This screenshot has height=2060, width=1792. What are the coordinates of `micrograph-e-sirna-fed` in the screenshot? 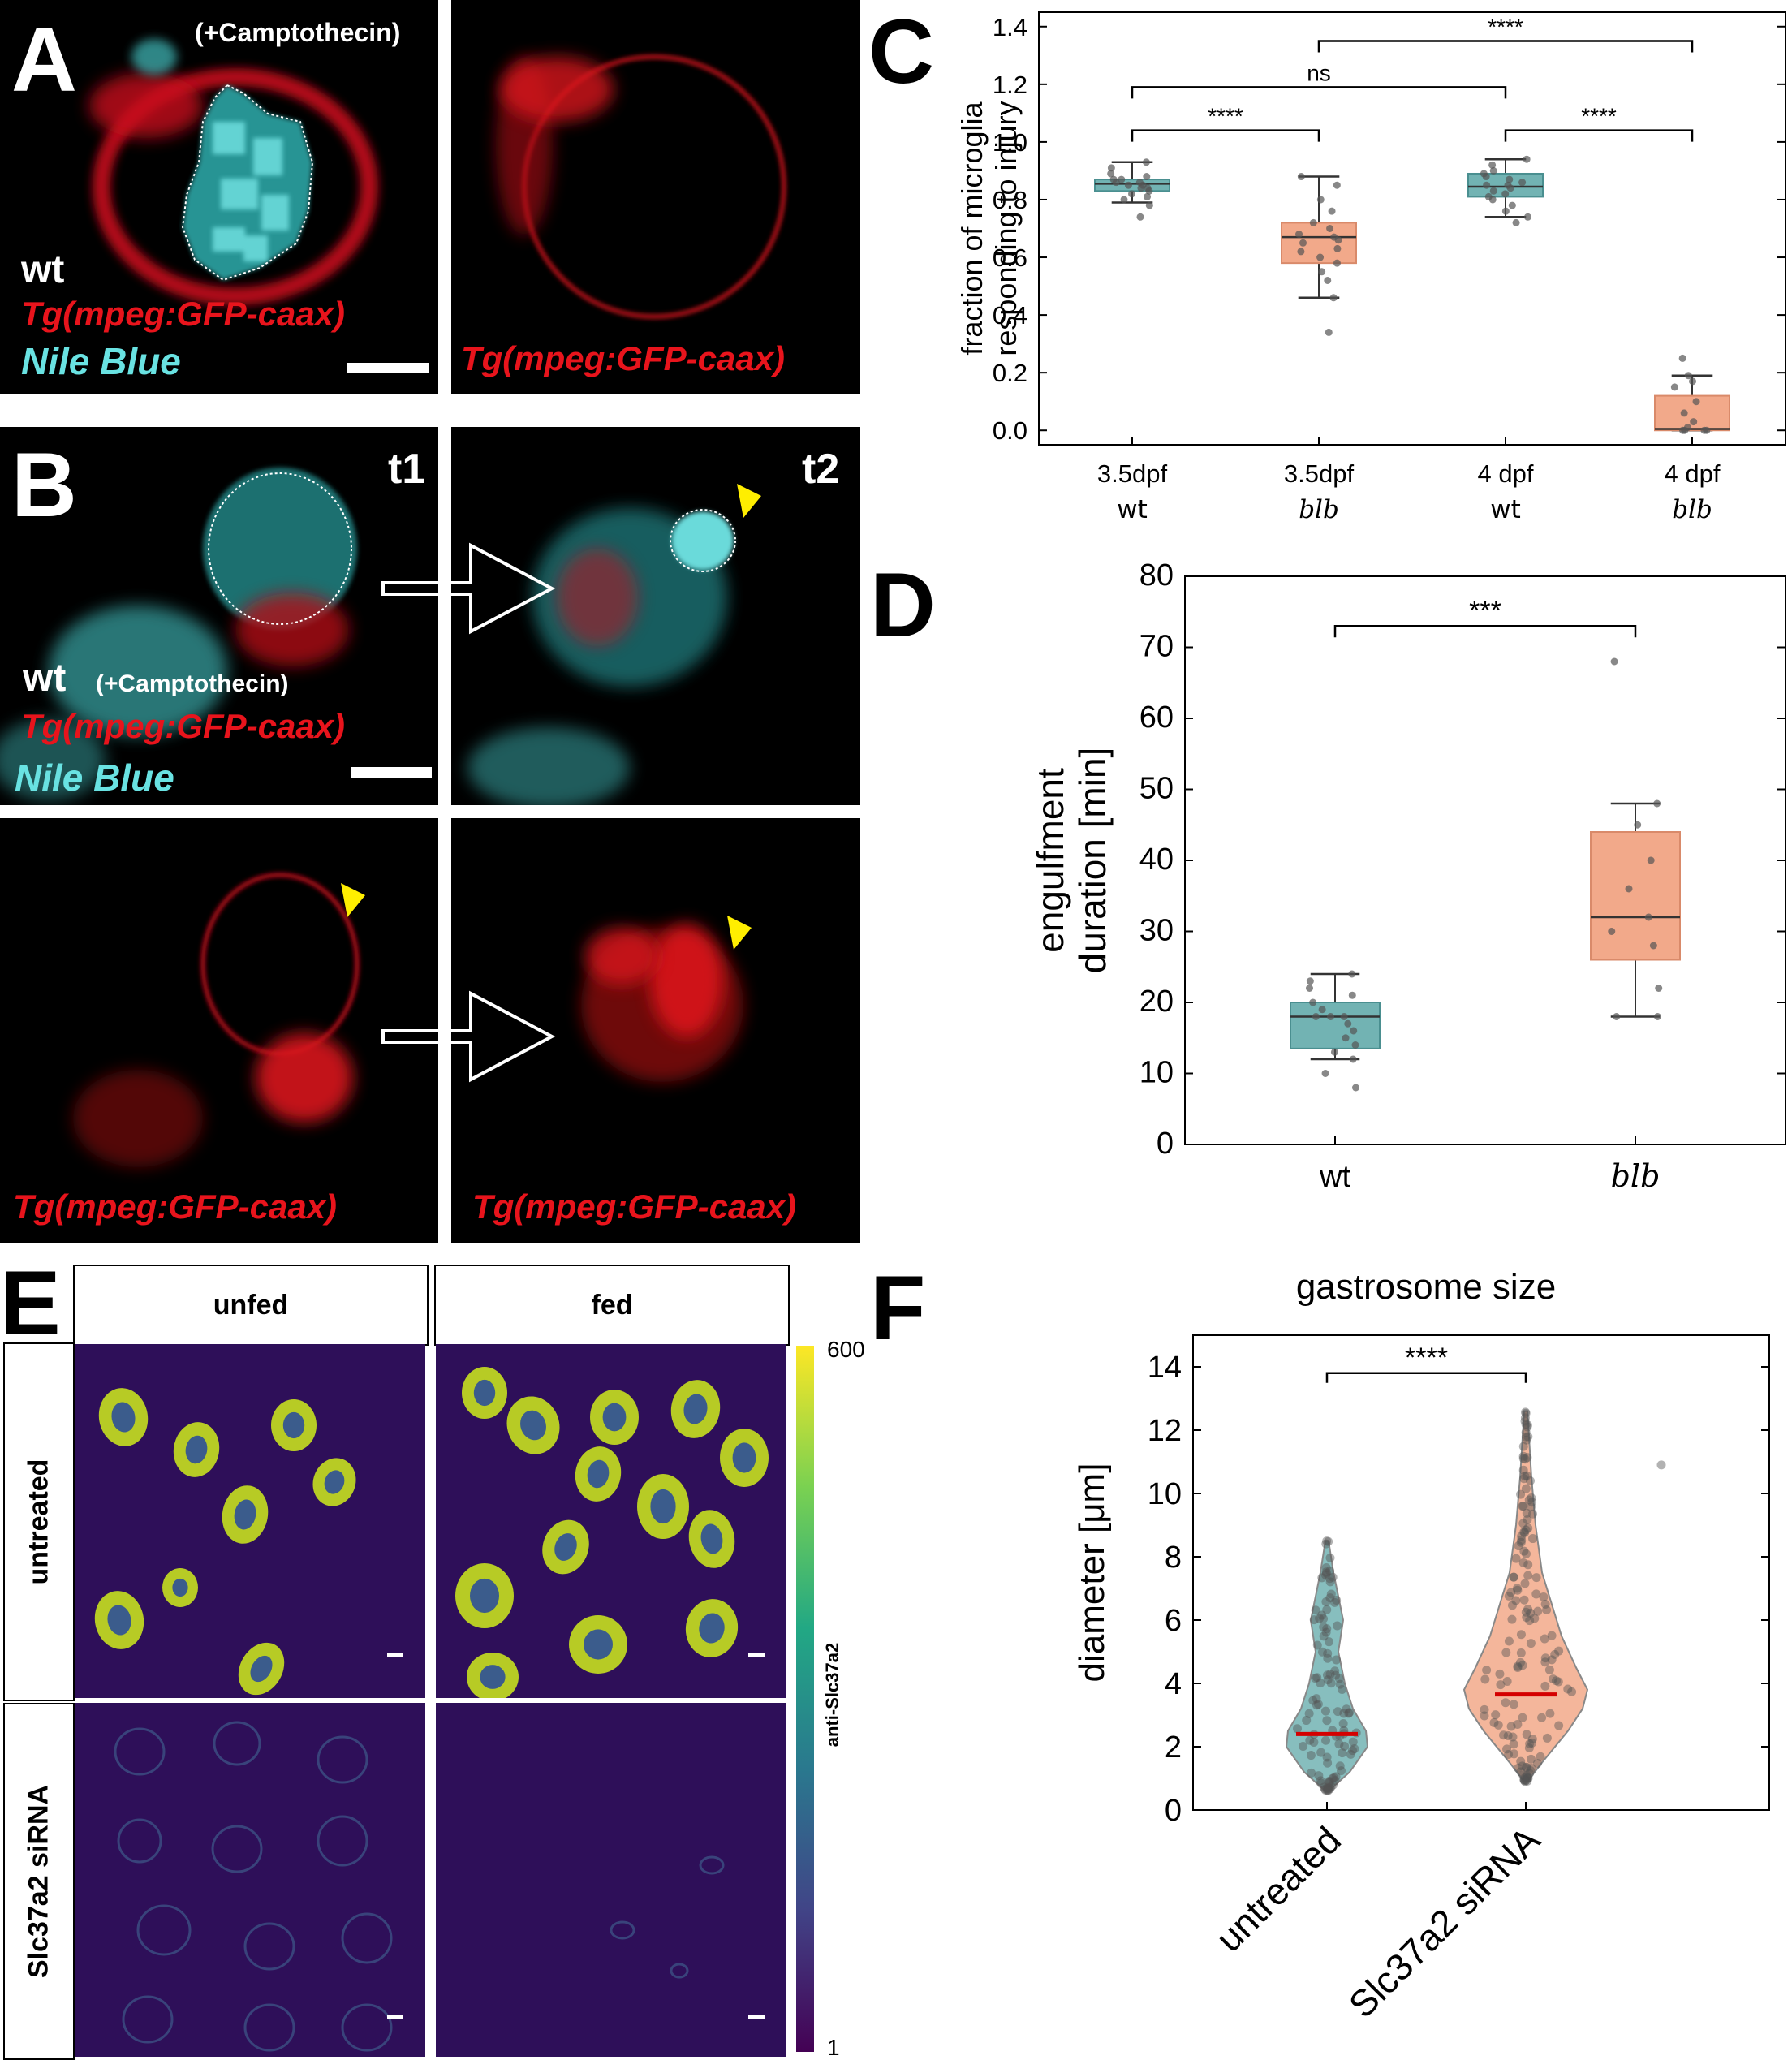 It's located at (688, 1937).